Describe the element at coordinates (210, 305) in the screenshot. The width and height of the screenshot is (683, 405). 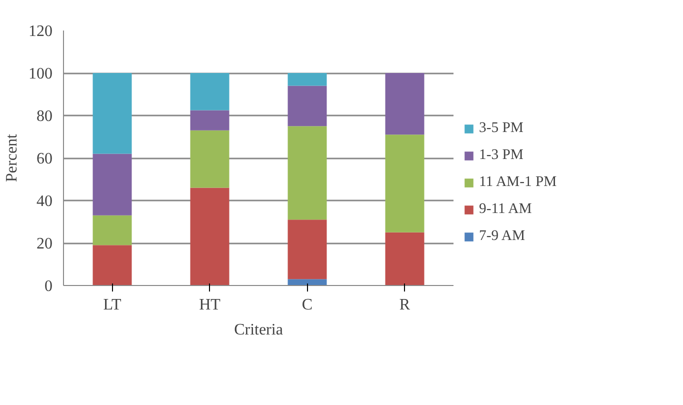
I see `x-tick-label: HT` at that location.